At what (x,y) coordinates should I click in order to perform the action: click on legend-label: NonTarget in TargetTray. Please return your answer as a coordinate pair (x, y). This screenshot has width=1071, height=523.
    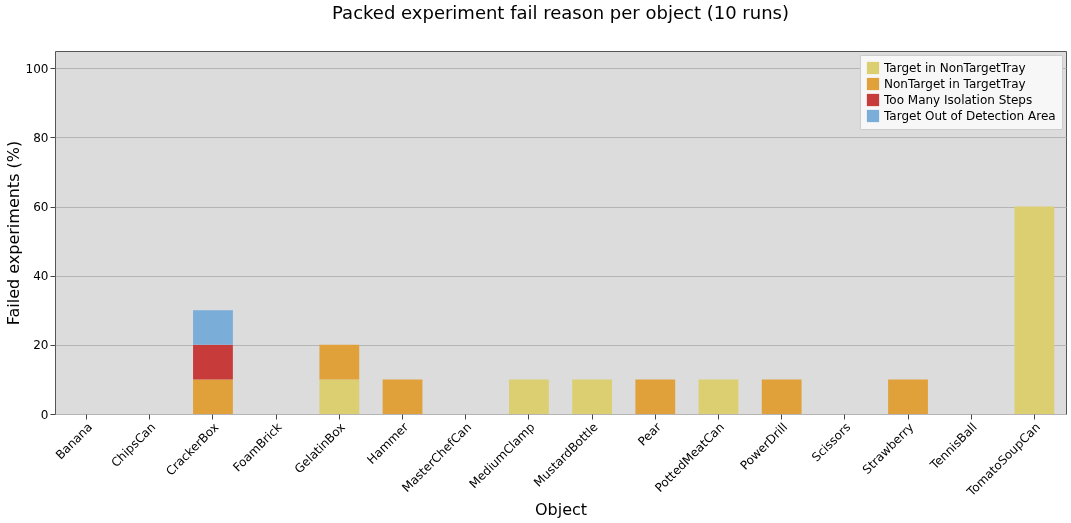
    Looking at the image, I should click on (955, 84).